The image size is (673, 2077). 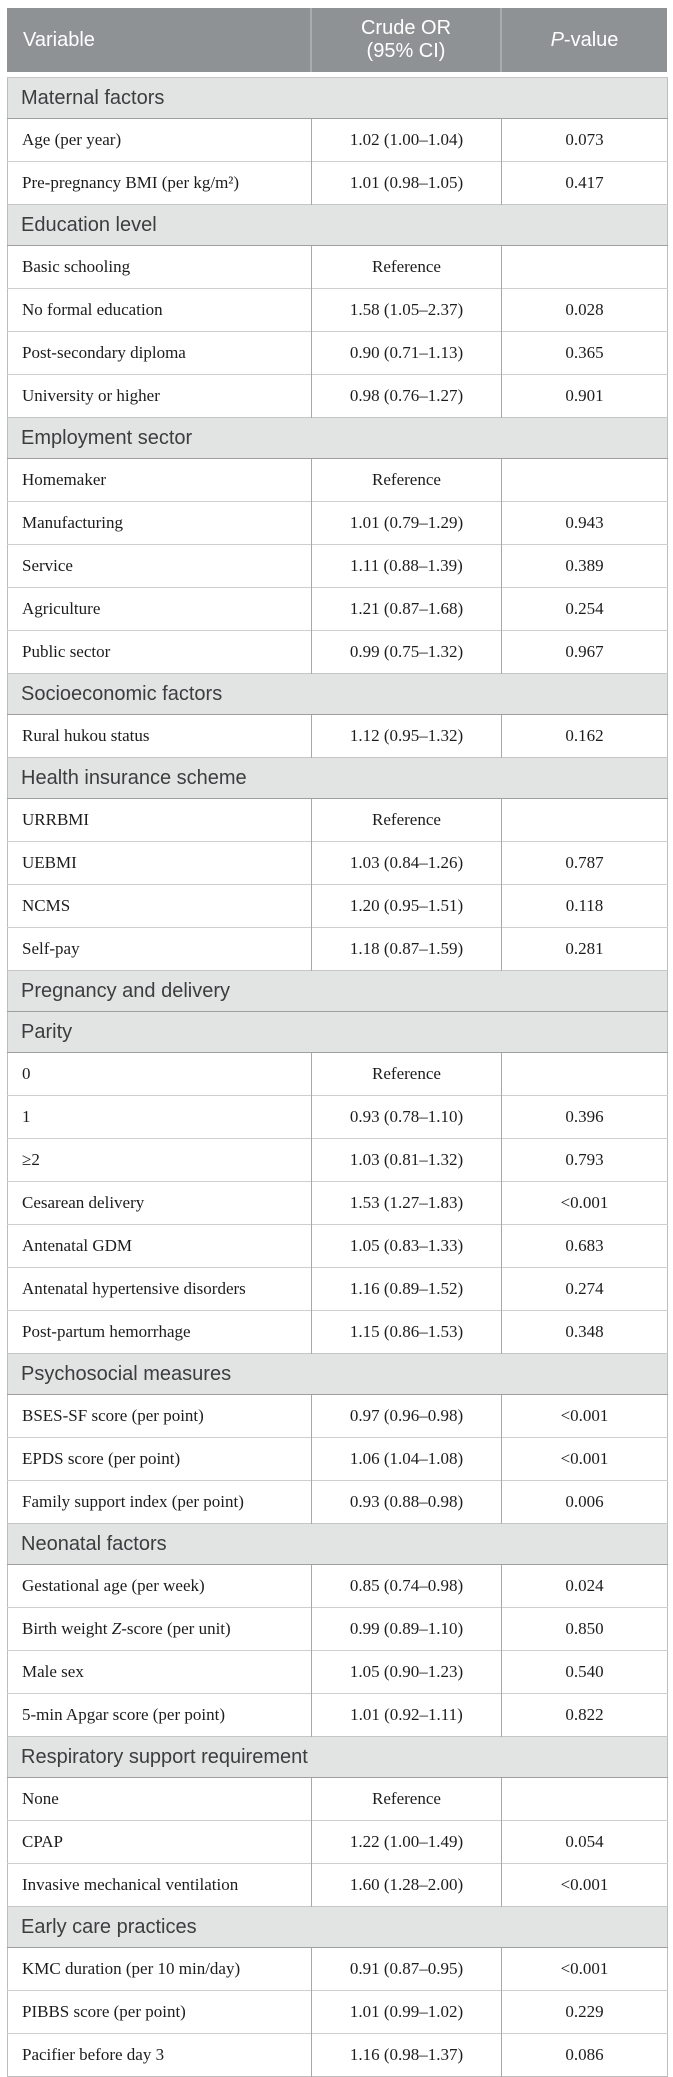 I want to click on section-title: Employment sector, so click(x=337, y=438).